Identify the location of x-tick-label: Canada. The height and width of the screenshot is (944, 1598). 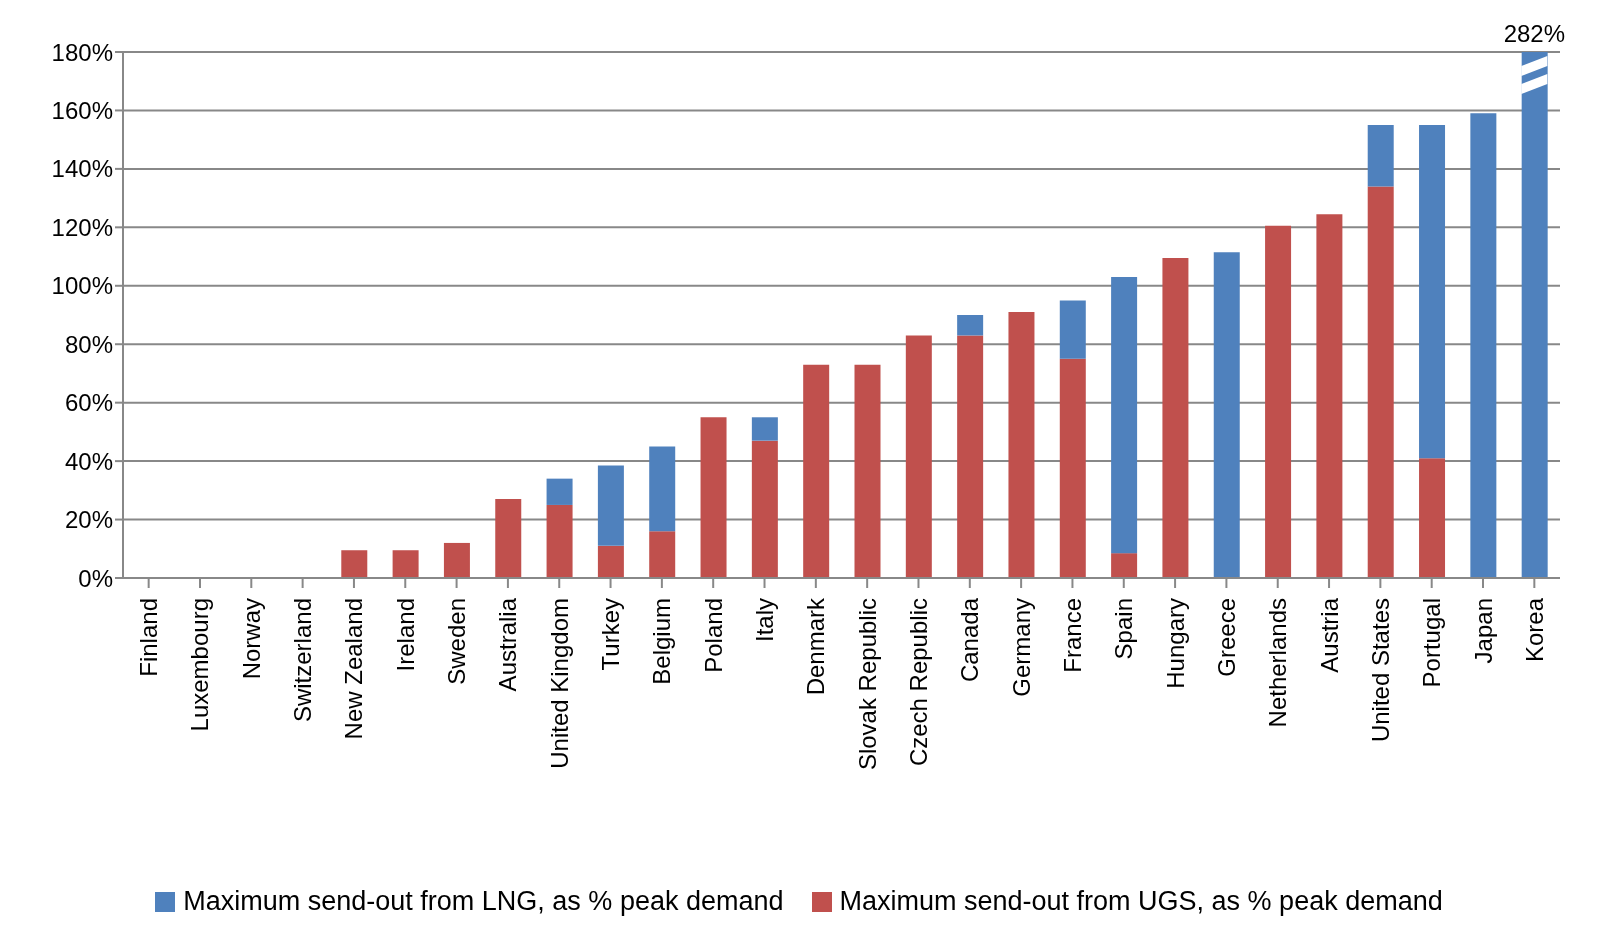
(970, 640).